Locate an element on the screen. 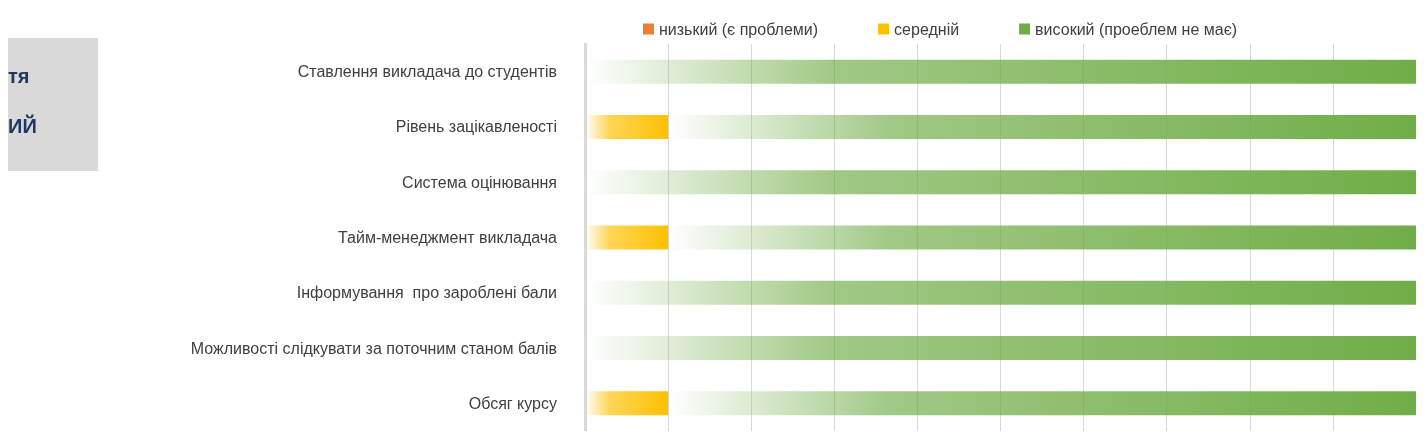 This screenshot has height=439, width=1424. y-tick-label: Ставлення викладача до студентів is located at coordinates (427, 72).